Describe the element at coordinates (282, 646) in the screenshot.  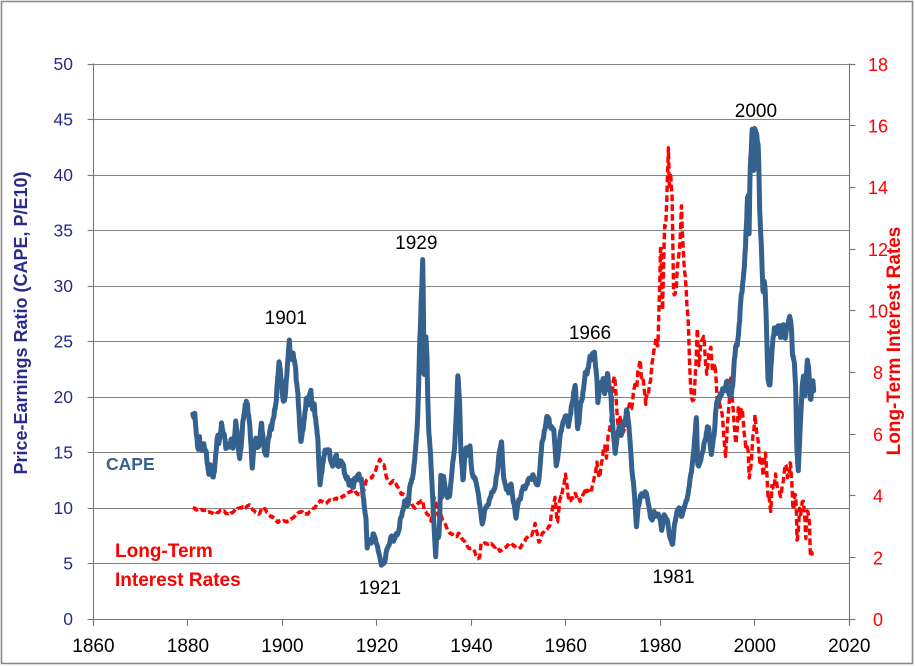
I see `svg-text: 1900` at that location.